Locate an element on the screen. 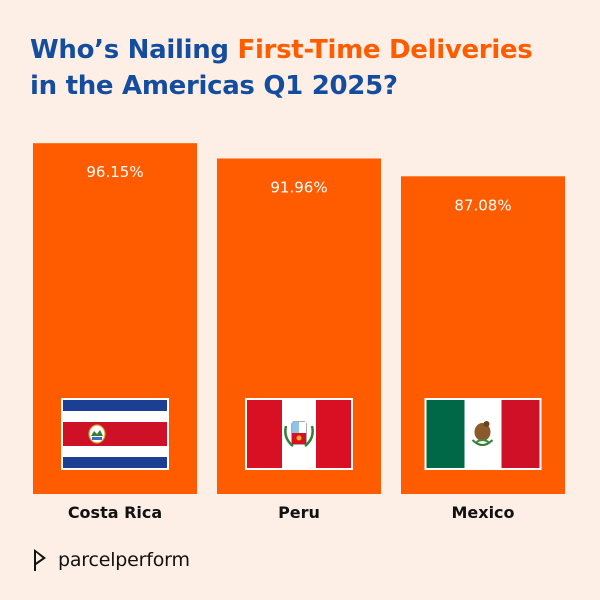  brand-name: parcelperform is located at coordinates (124, 560).